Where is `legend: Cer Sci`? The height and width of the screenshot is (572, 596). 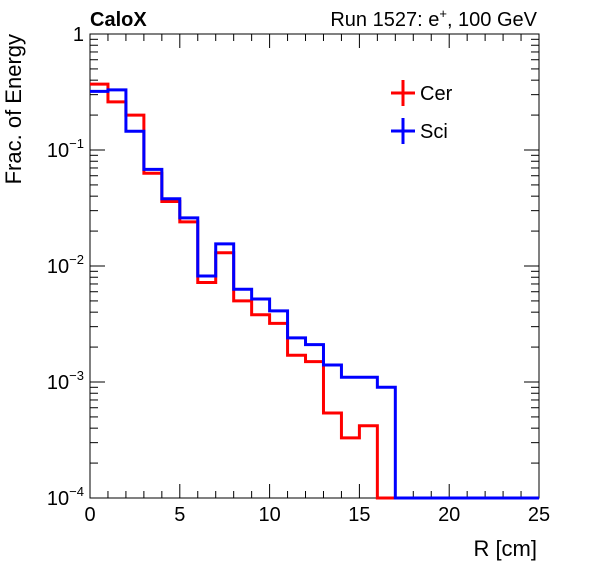 legend: Cer Sci is located at coordinates (422, 112).